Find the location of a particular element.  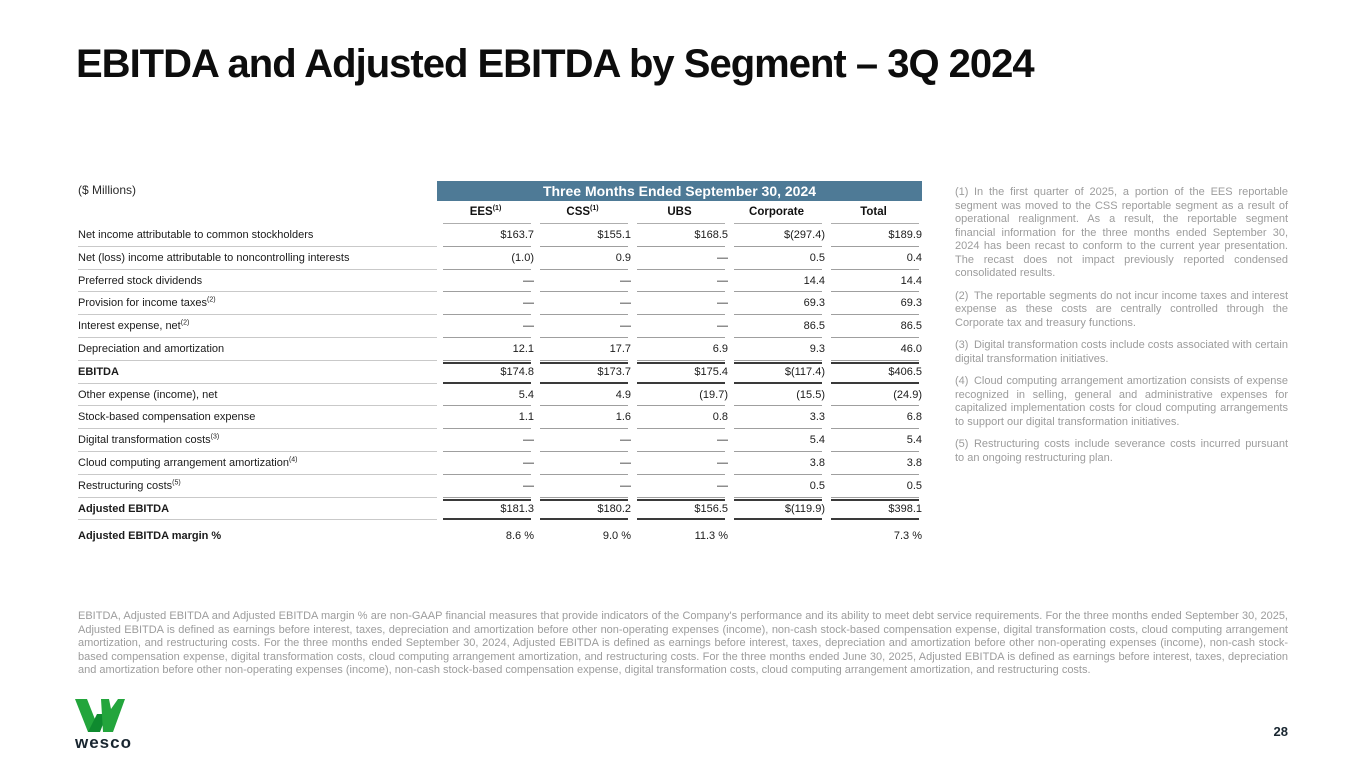

row-value: (15.5) is located at coordinates (776, 395).